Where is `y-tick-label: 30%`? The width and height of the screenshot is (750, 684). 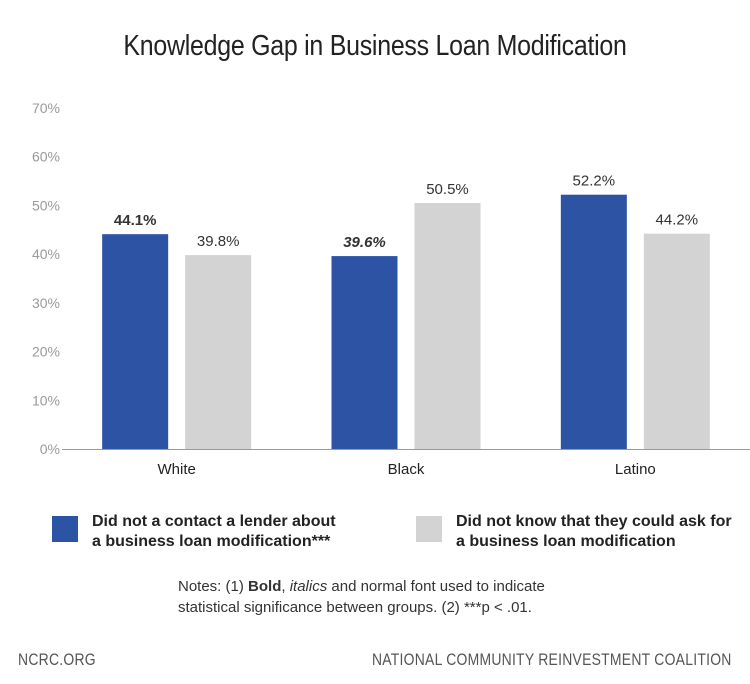 y-tick-label: 30% is located at coordinates (46, 303).